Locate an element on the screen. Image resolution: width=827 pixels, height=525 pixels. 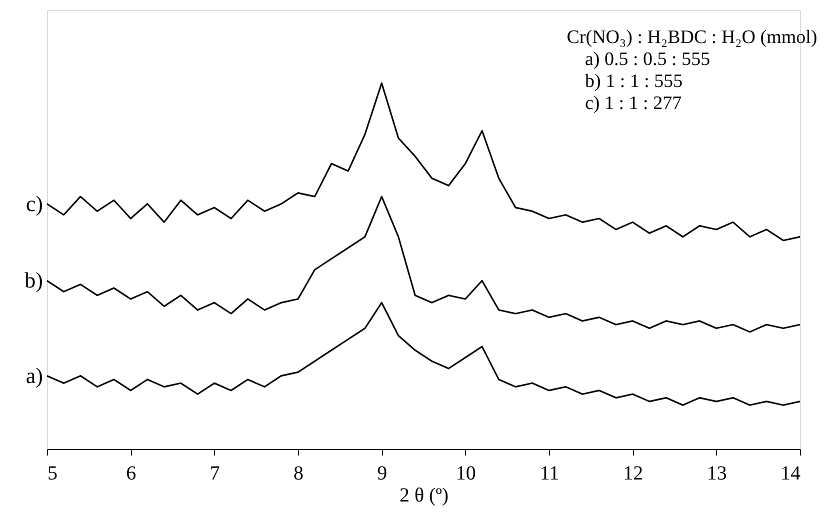
series-label: b) is located at coordinates (33, 280).